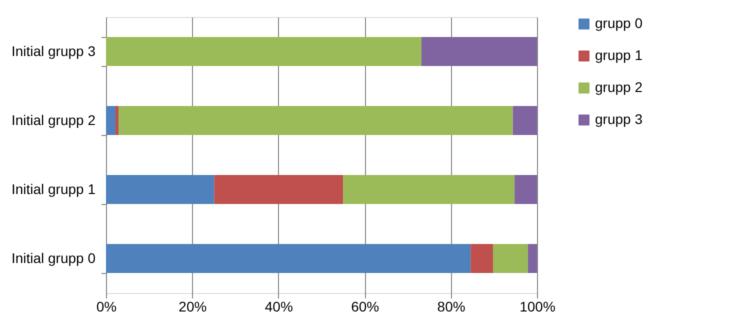 The height and width of the screenshot is (335, 753). What do you see at coordinates (619, 23) in the screenshot?
I see `legend-label: grupp 0` at bounding box center [619, 23].